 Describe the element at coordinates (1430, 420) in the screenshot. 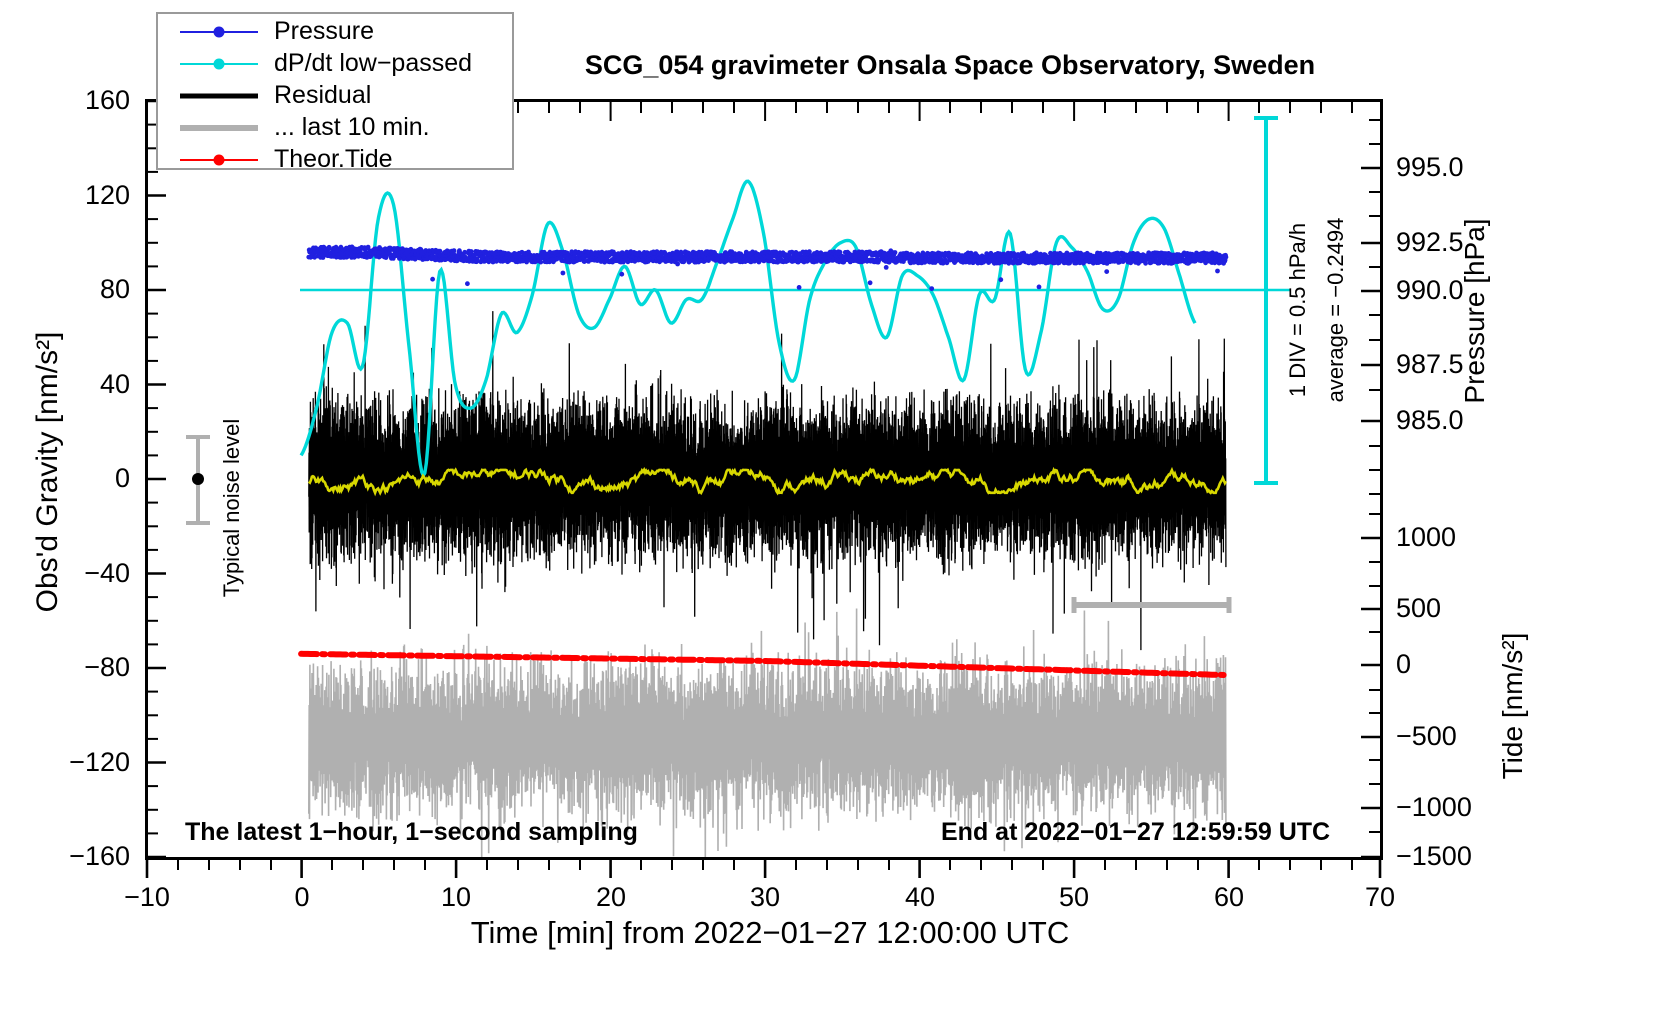

I see `y-tick-pressure-4: 985.0` at that location.